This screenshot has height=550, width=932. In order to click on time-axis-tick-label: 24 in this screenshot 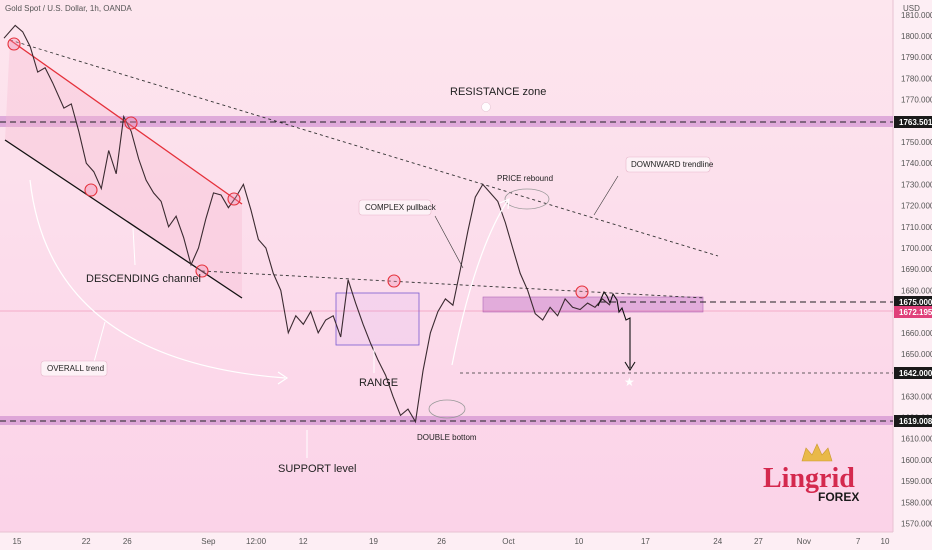, I will do `click(717, 541)`.